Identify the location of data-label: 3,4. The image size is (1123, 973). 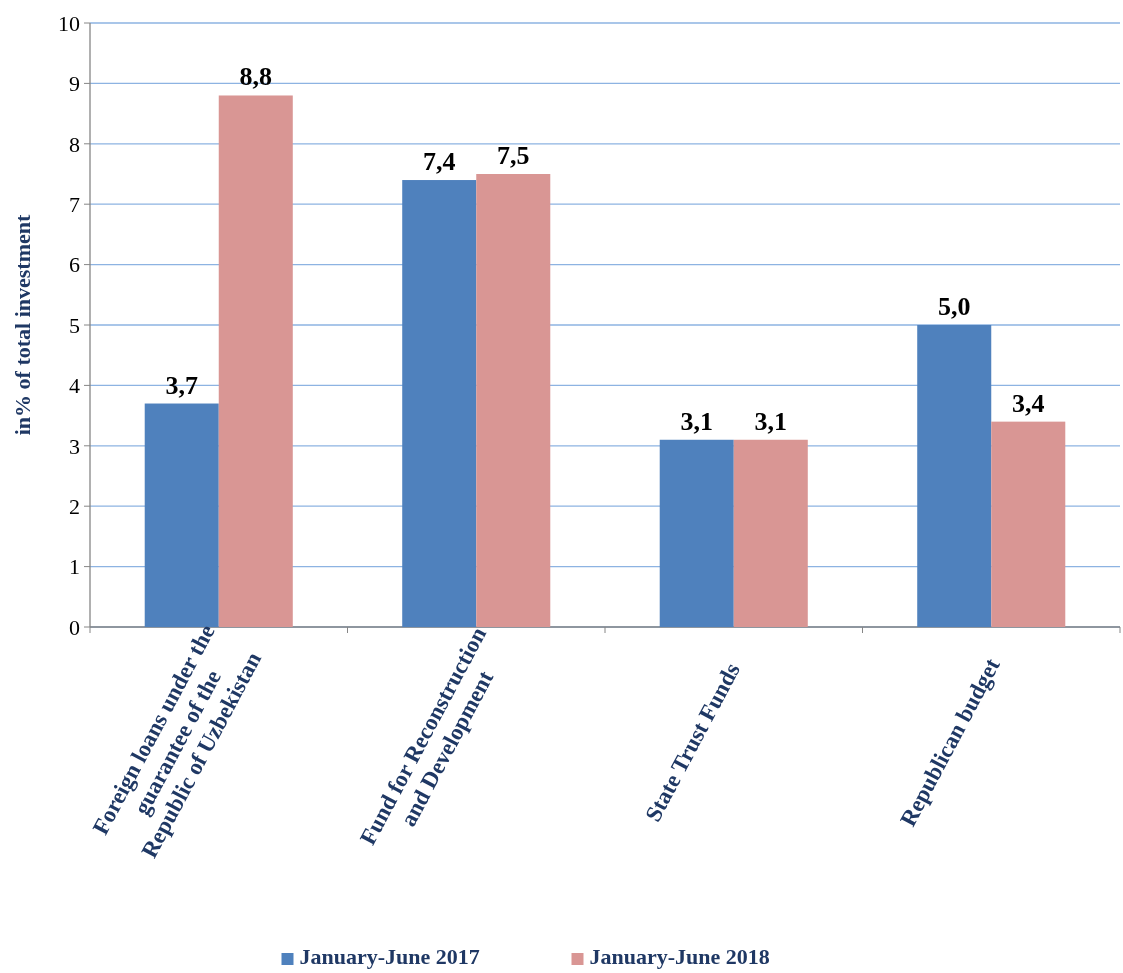
(1028, 403).